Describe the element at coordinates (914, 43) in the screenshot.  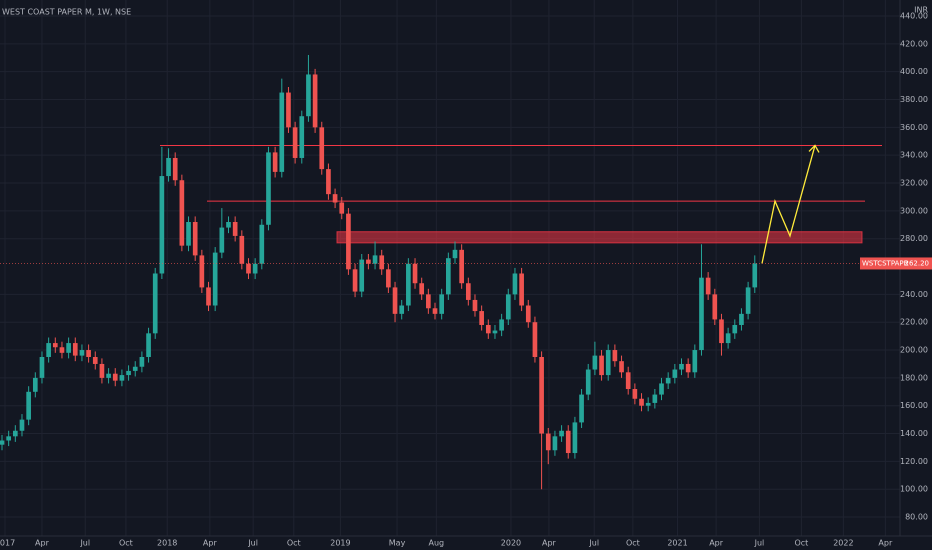
I see `y-tick-label: 420.00` at that location.